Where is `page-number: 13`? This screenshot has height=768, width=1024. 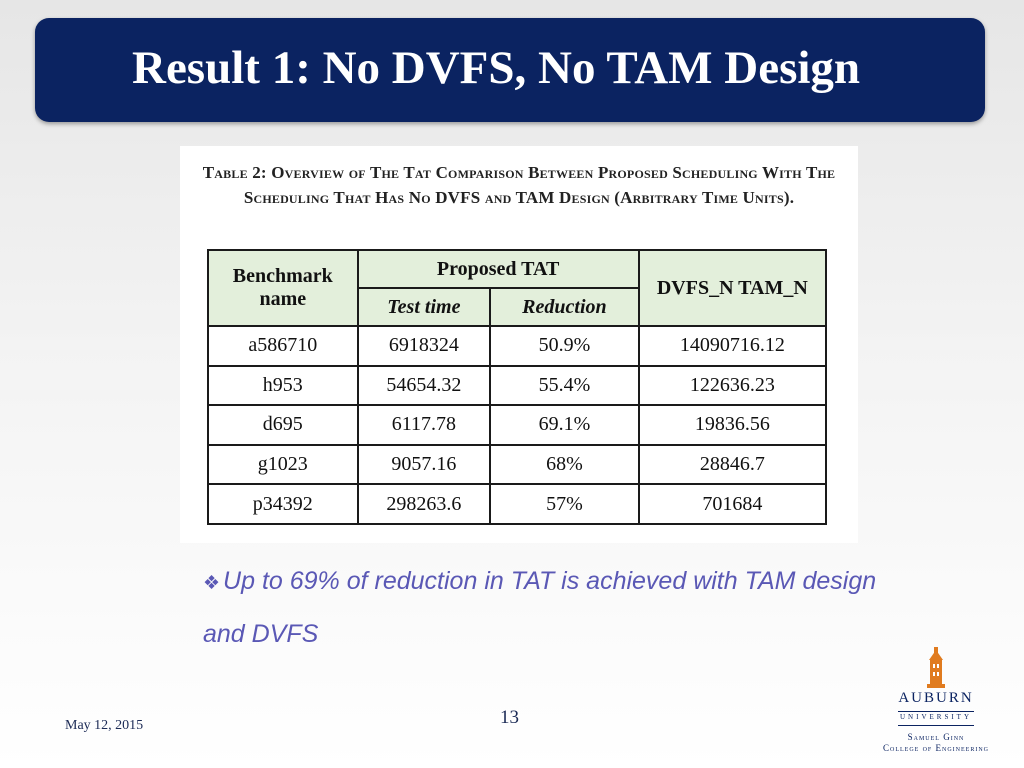
page-number: 13 is located at coordinates (509, 717).